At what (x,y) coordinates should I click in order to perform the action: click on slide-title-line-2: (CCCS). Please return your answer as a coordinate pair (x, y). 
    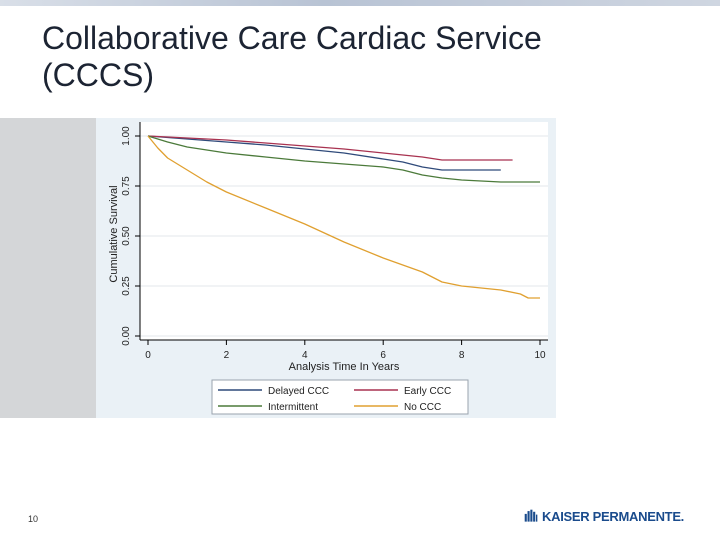
    Looking at the image, I should click on (98, 75).